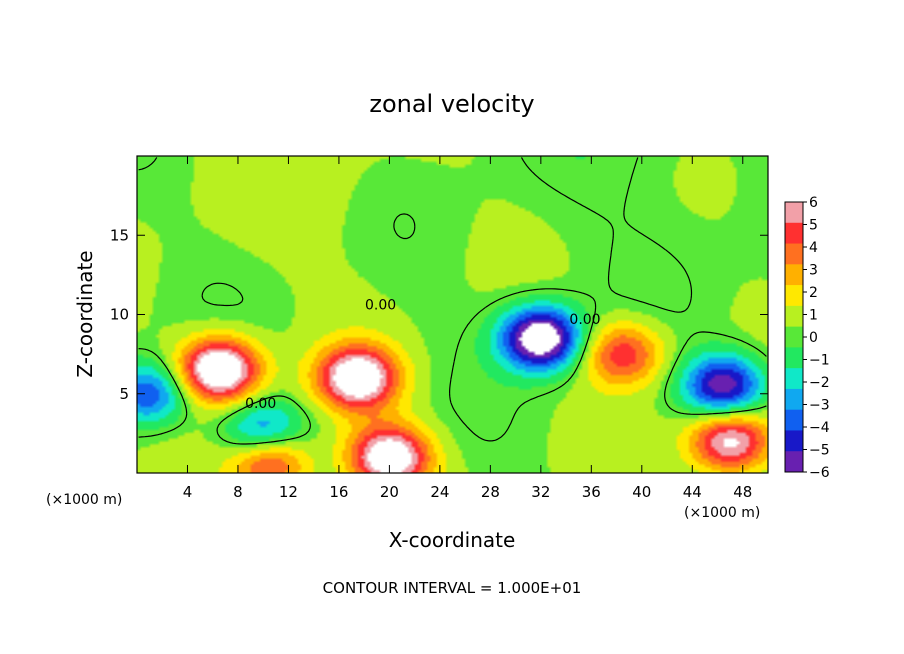 This screenshot has width=904, height=654. Describe the element at coordinates (423, 355) in the screenshot. I see `contour-labels: 0.00 0.00 0.00` at that location.